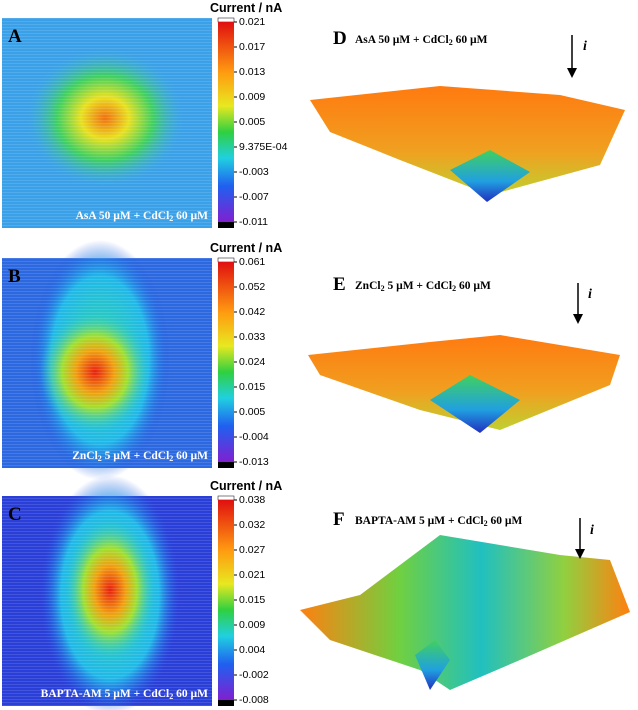 The height and width of the screenshot is (710, 638). Describe the element at coordinates (465, 612) in the screenshot. I see `surface-f` at that location.